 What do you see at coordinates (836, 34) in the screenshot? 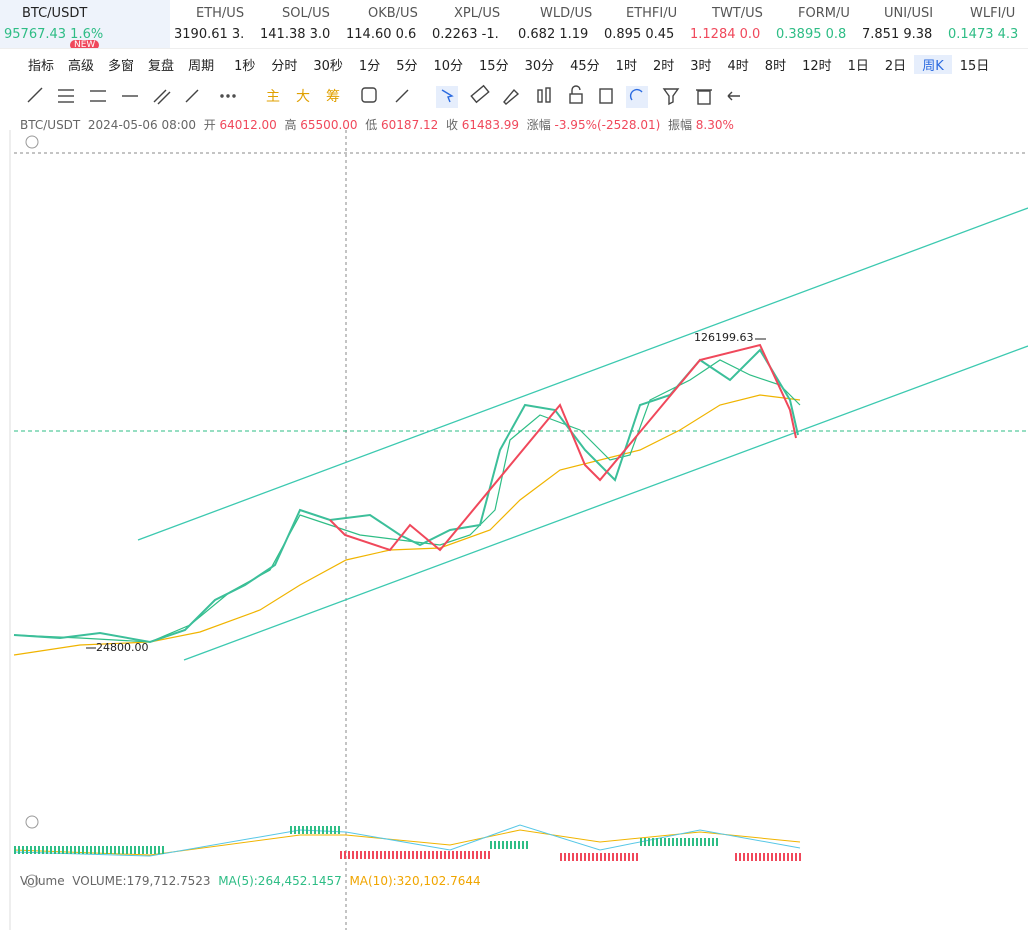
I see `ticker-change: 0.8` at bounding box center [836, 34].